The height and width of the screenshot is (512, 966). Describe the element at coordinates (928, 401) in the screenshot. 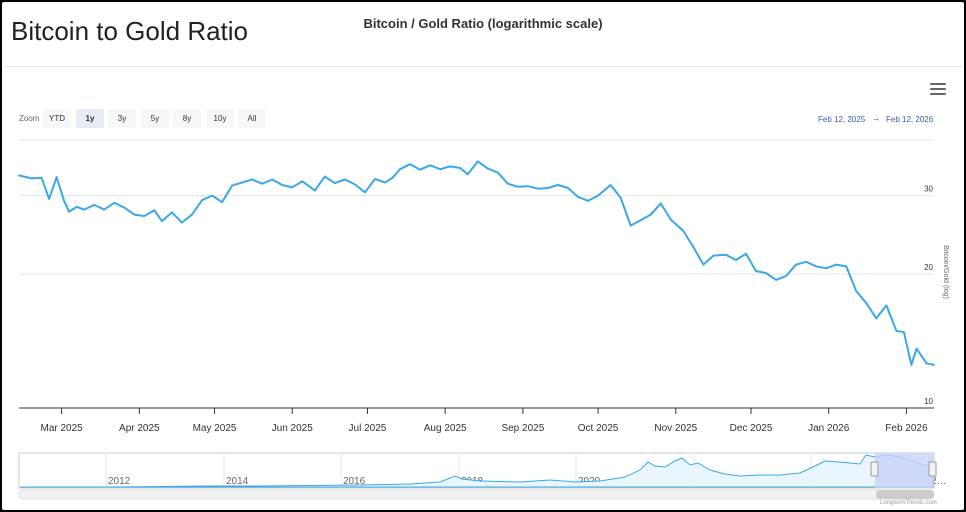

I see `y-tick-label: 10` at that location.